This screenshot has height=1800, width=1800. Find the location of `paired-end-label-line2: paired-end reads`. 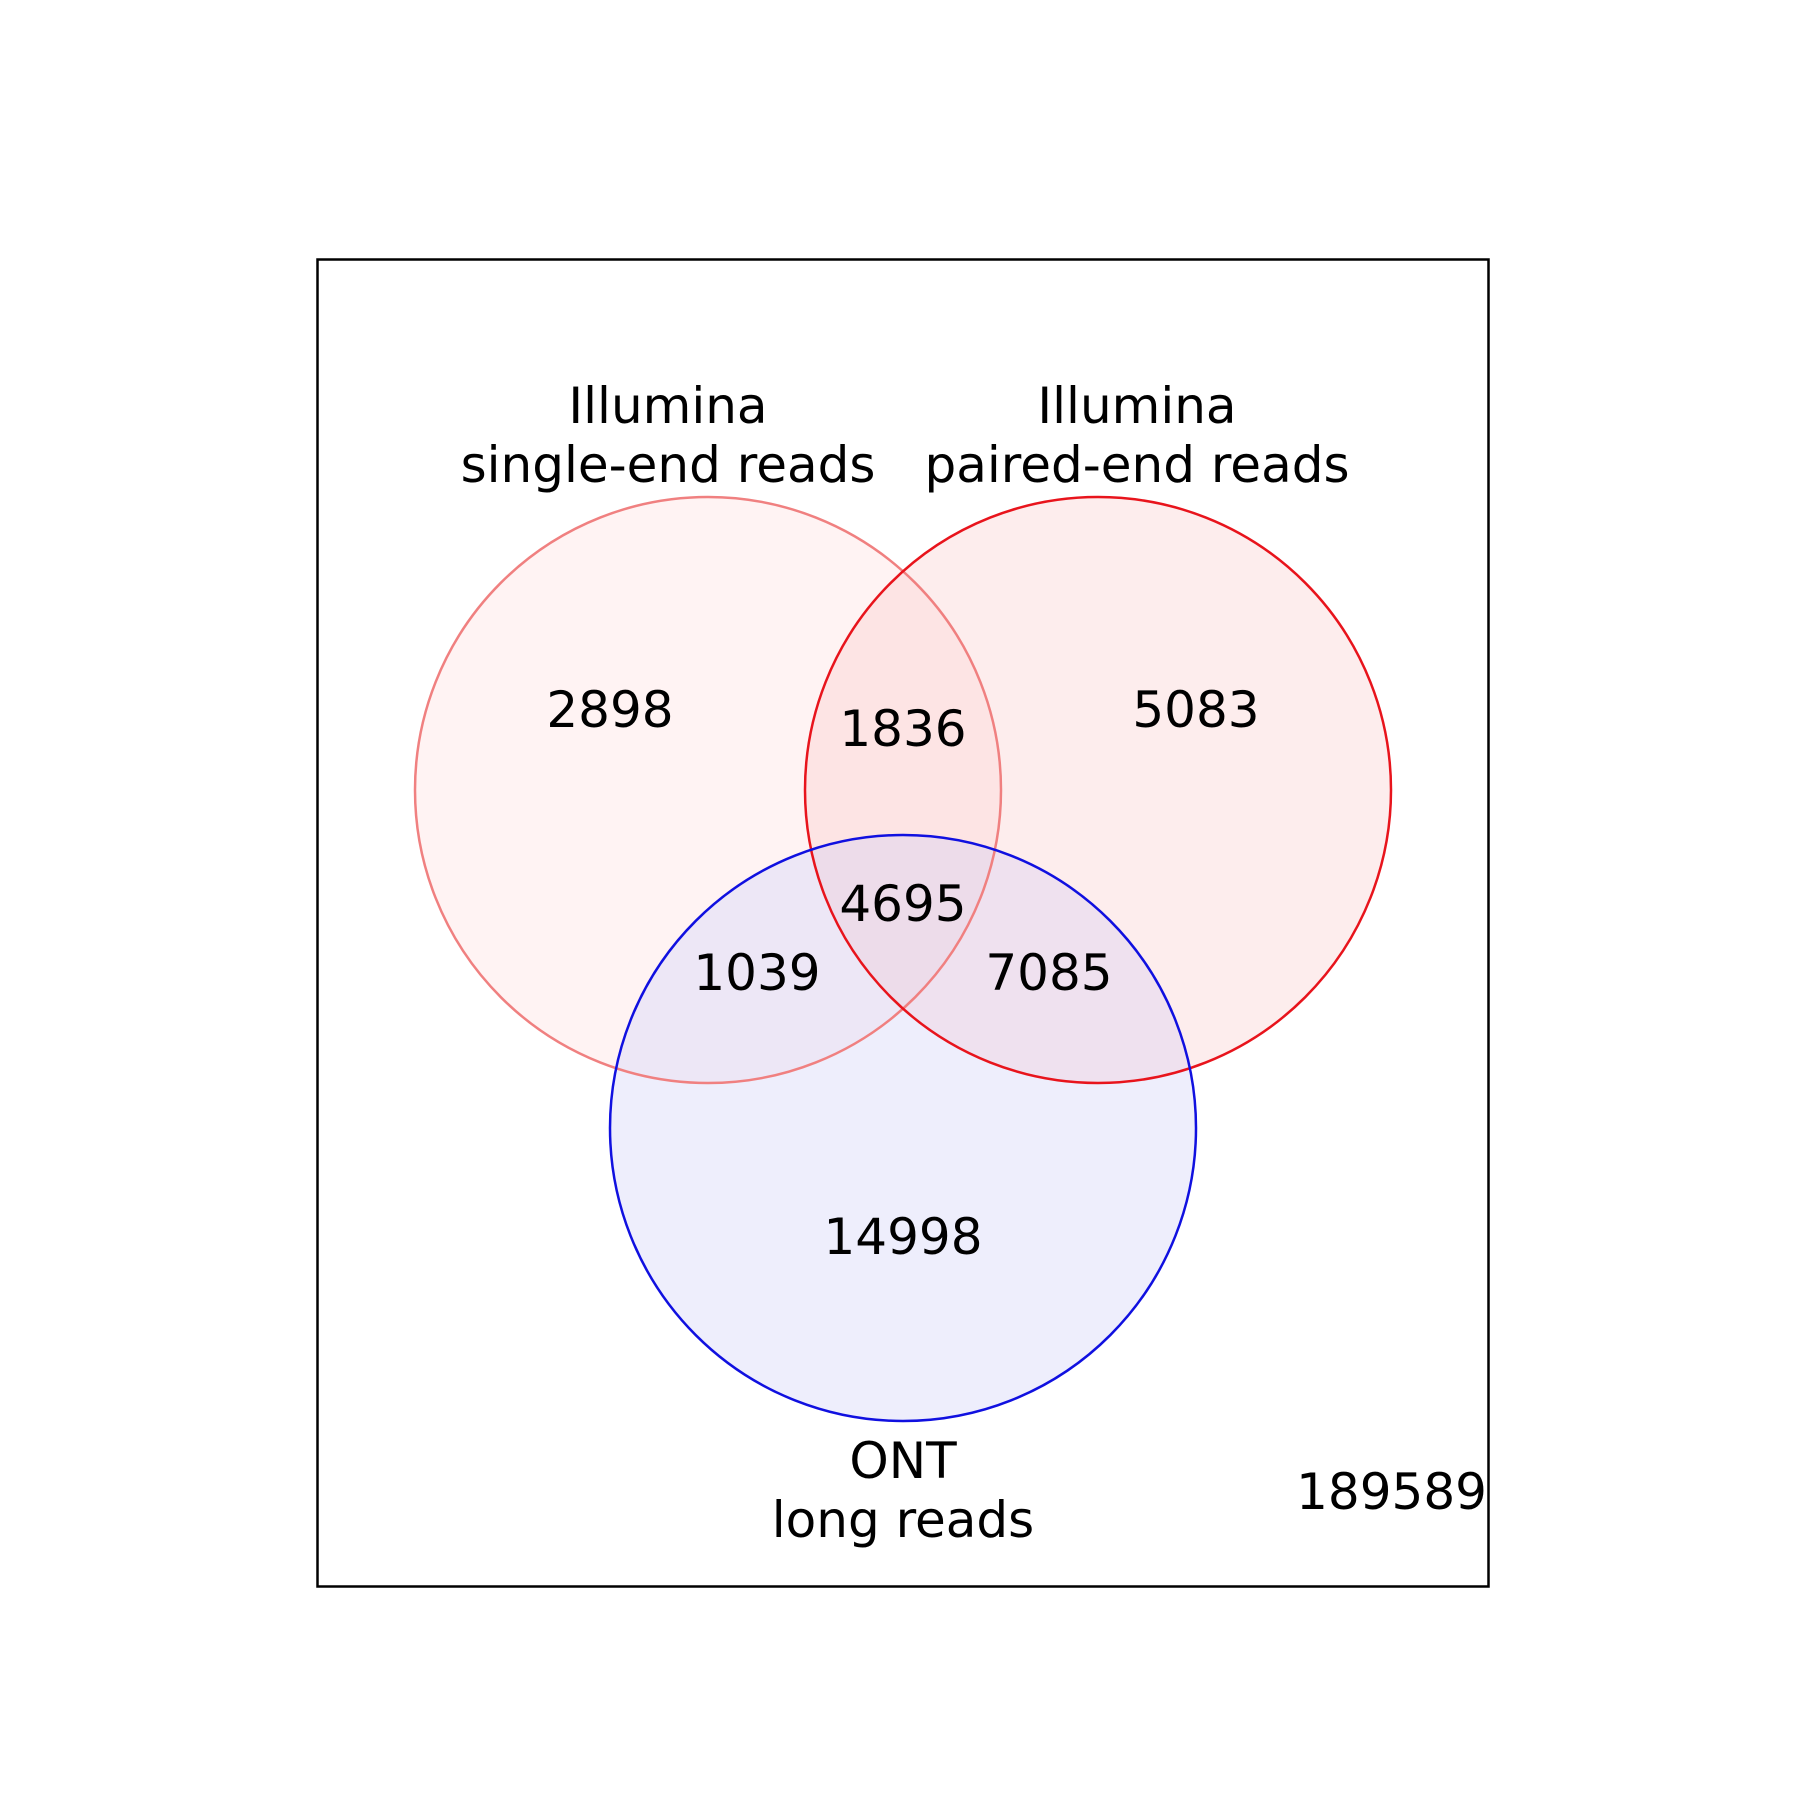

paired-end-label-line2: paired-end reads is located at coordinates (1137, 465).